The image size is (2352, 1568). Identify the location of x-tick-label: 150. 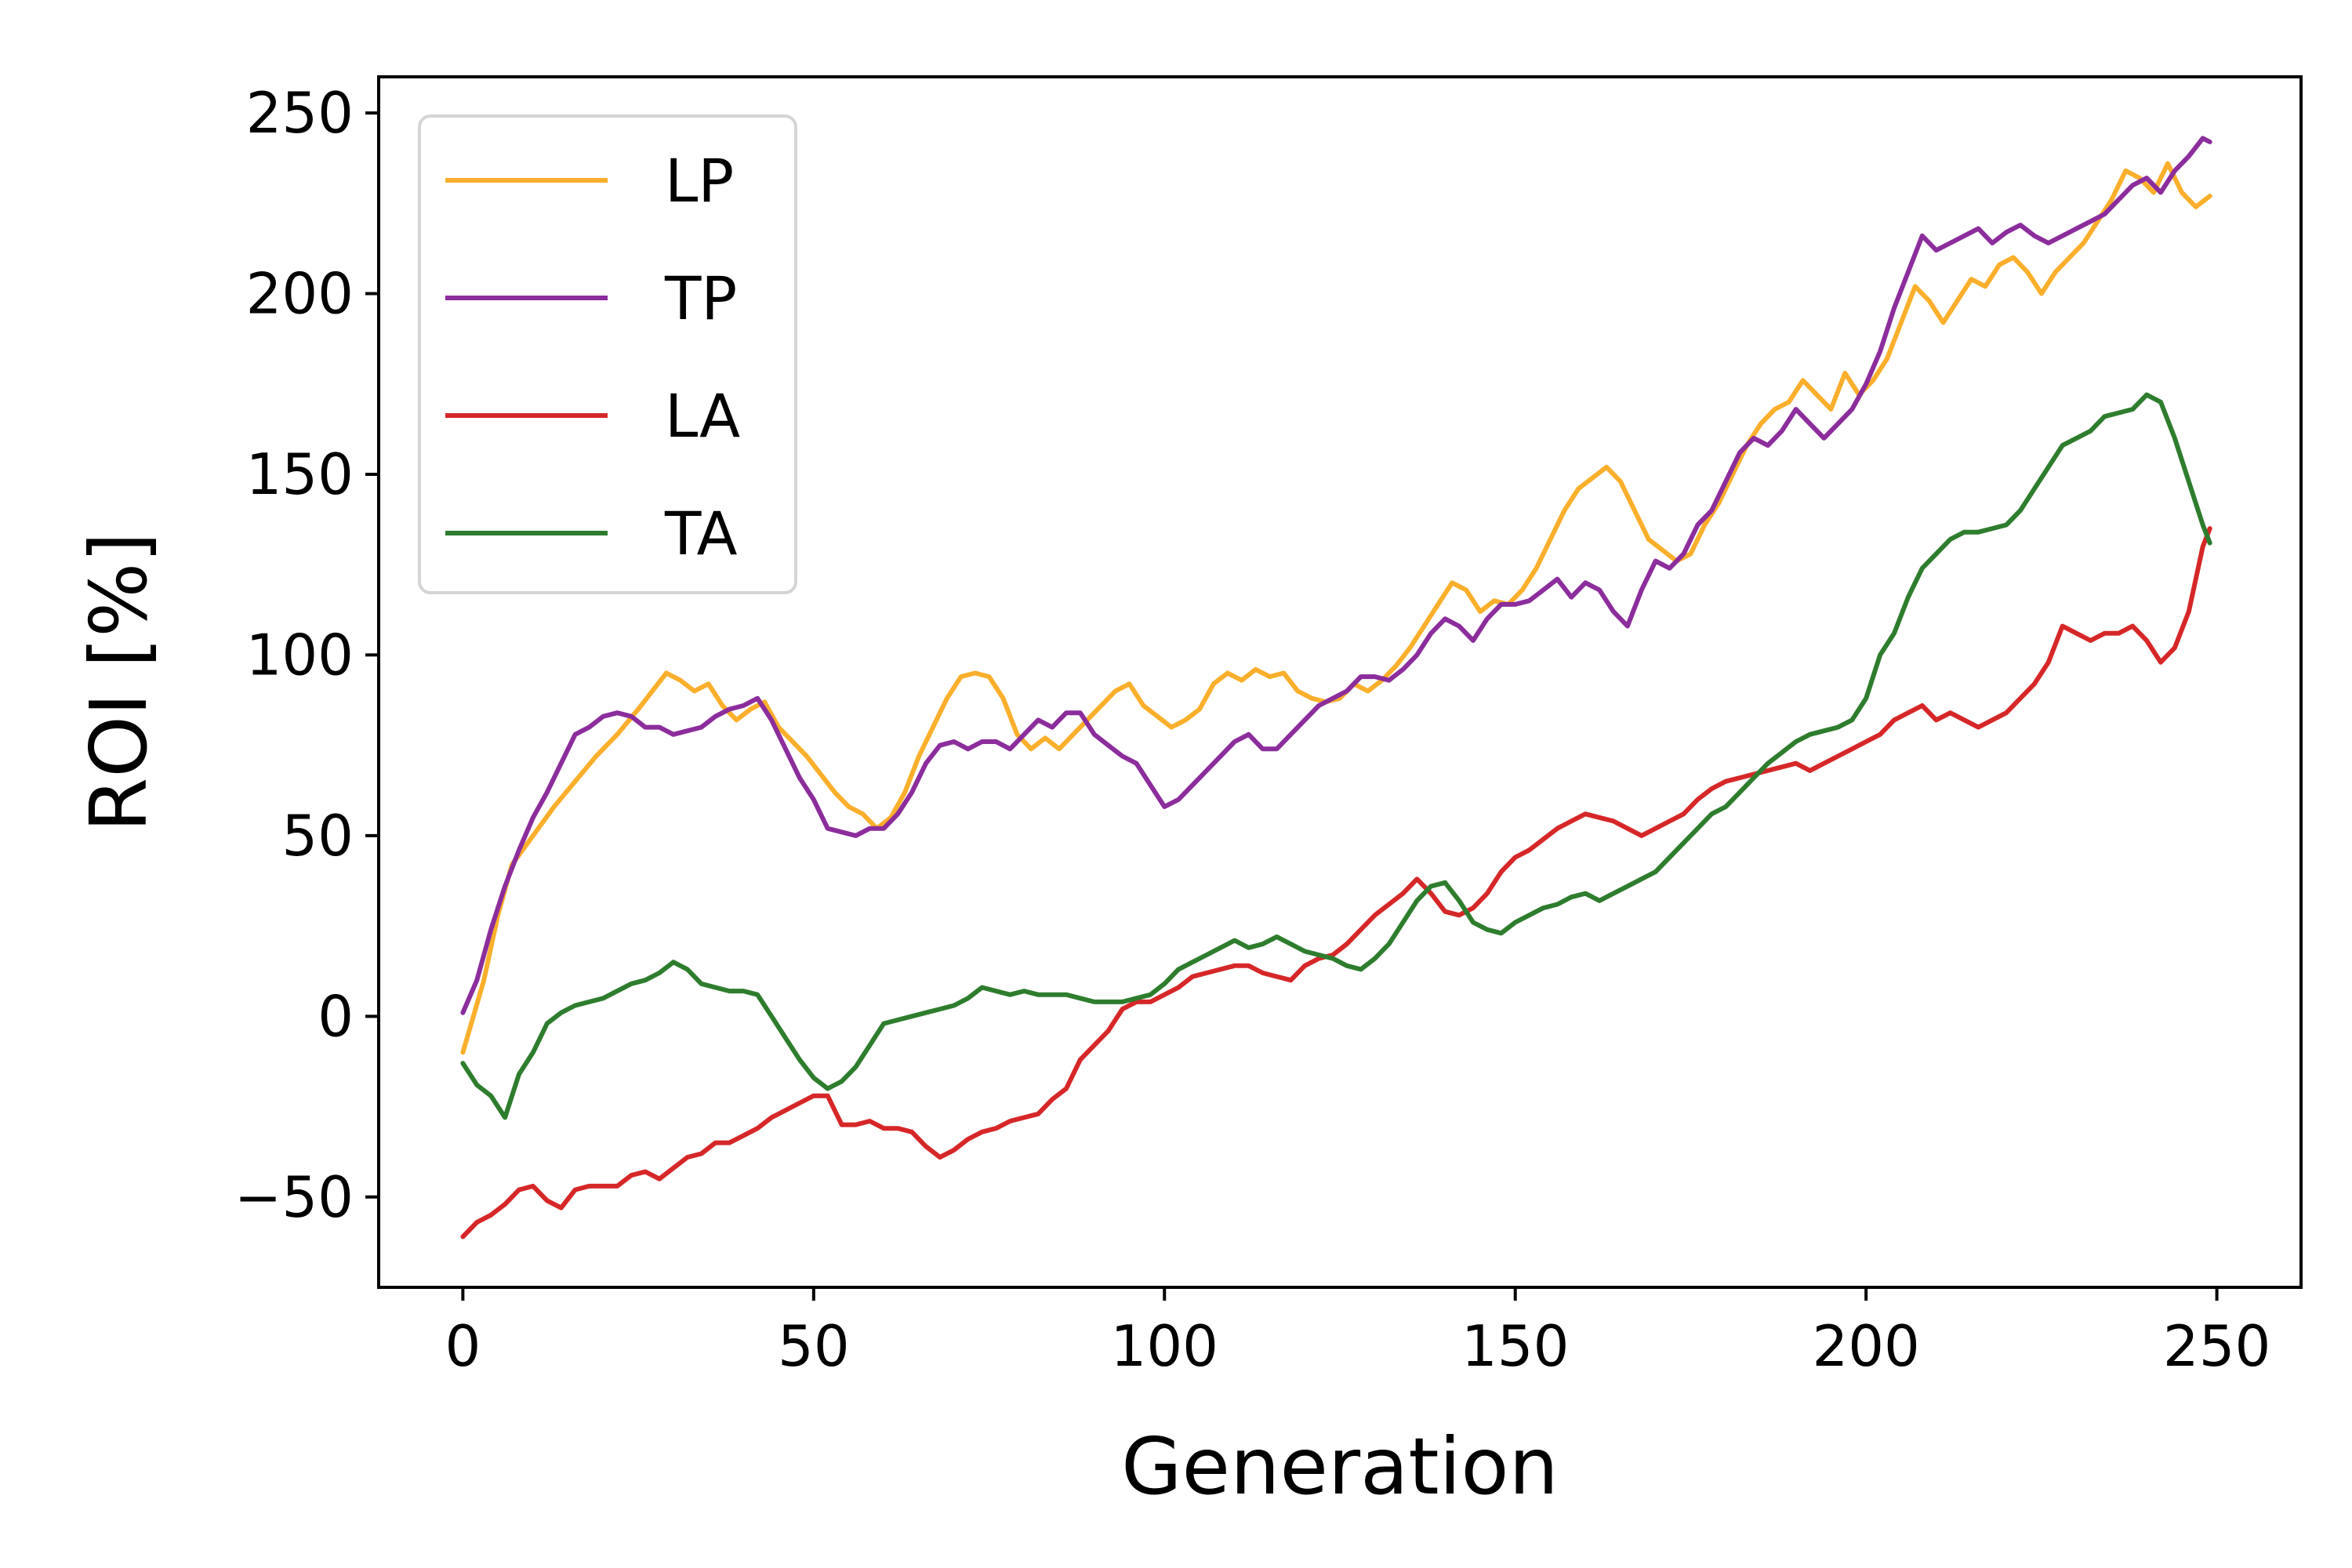
(1515, 1346).